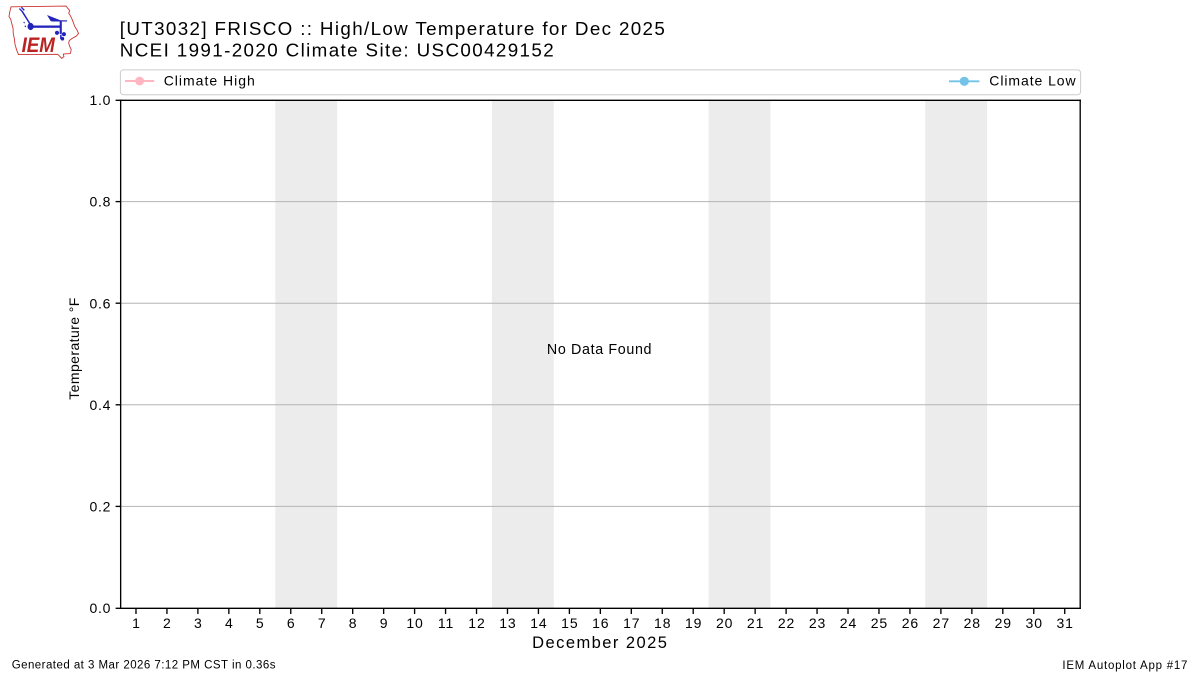 The width and height of the screenshot is (1200, 675). I want to click on svg-text: 24, so click(848, 623).